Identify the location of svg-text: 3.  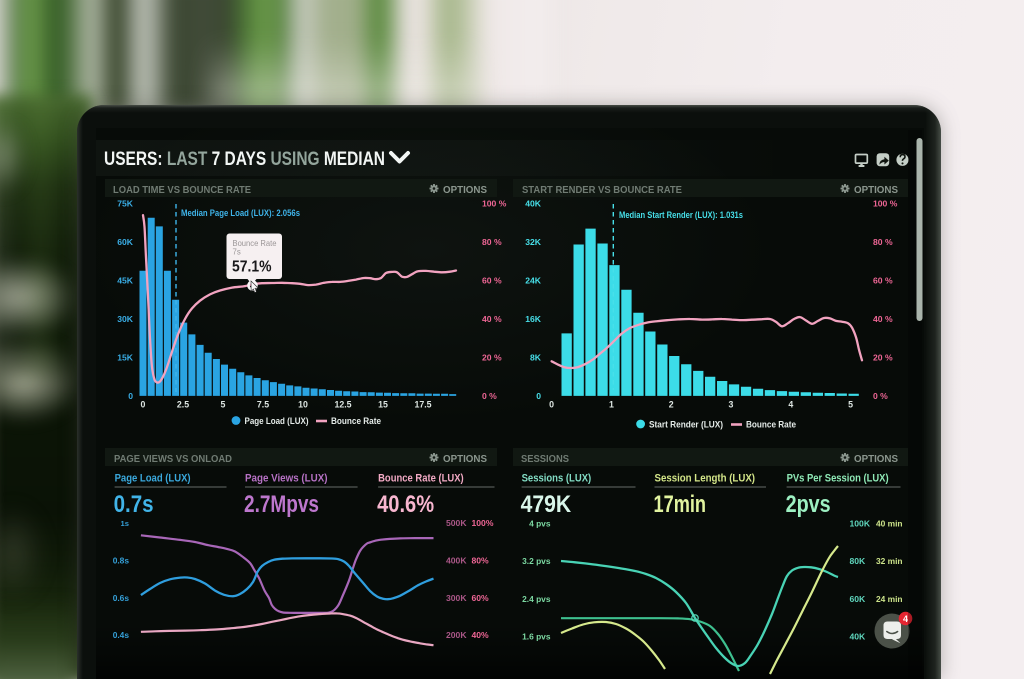
(731, 405).